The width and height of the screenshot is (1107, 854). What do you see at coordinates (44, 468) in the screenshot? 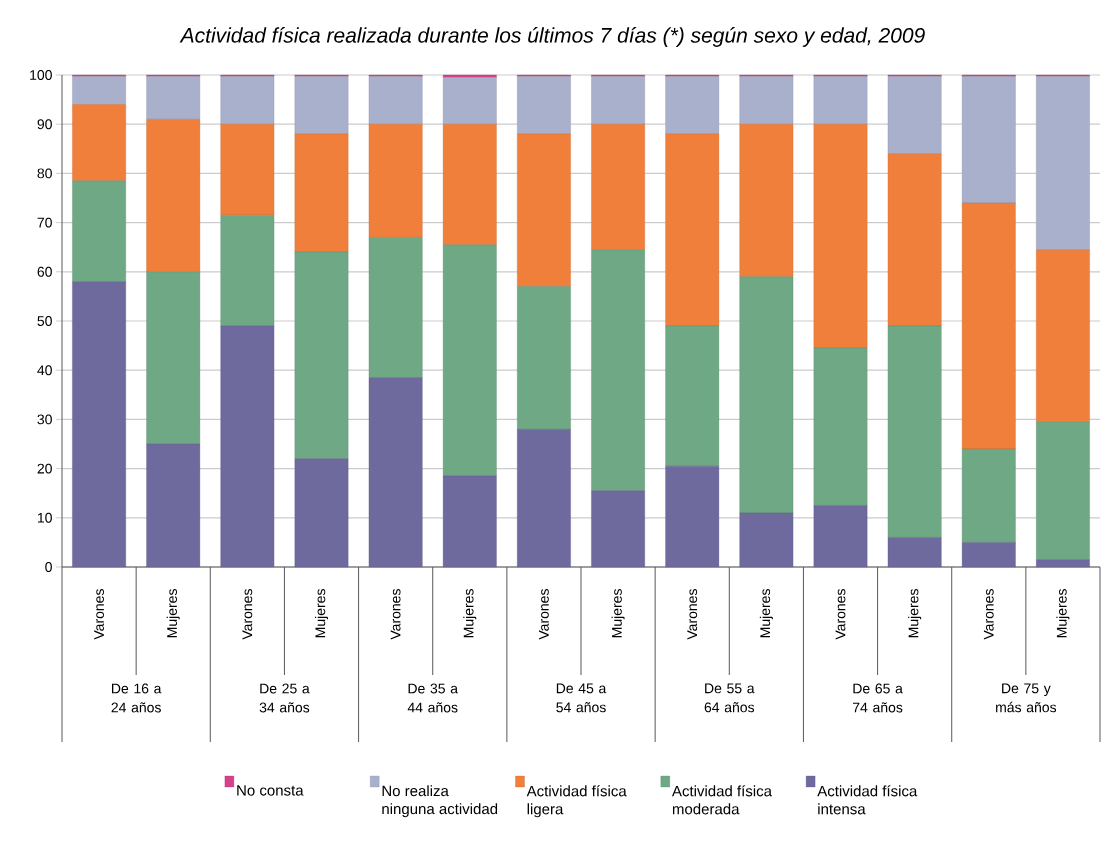
I see `y-tick-label: 20` at bounding box center [44, 468].